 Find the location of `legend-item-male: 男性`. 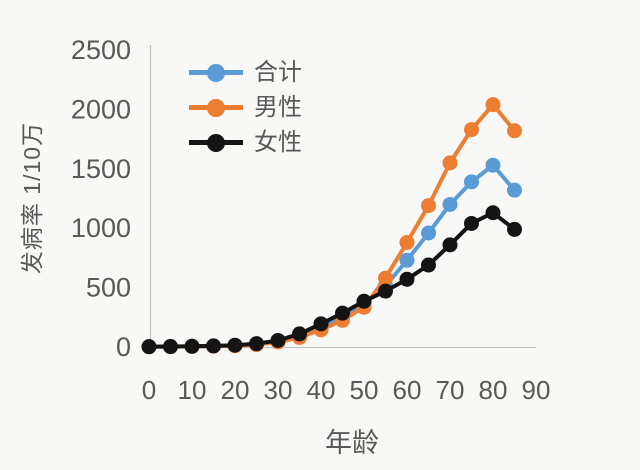

legend-item-male: 男性 is located at coordinates (245, 107).